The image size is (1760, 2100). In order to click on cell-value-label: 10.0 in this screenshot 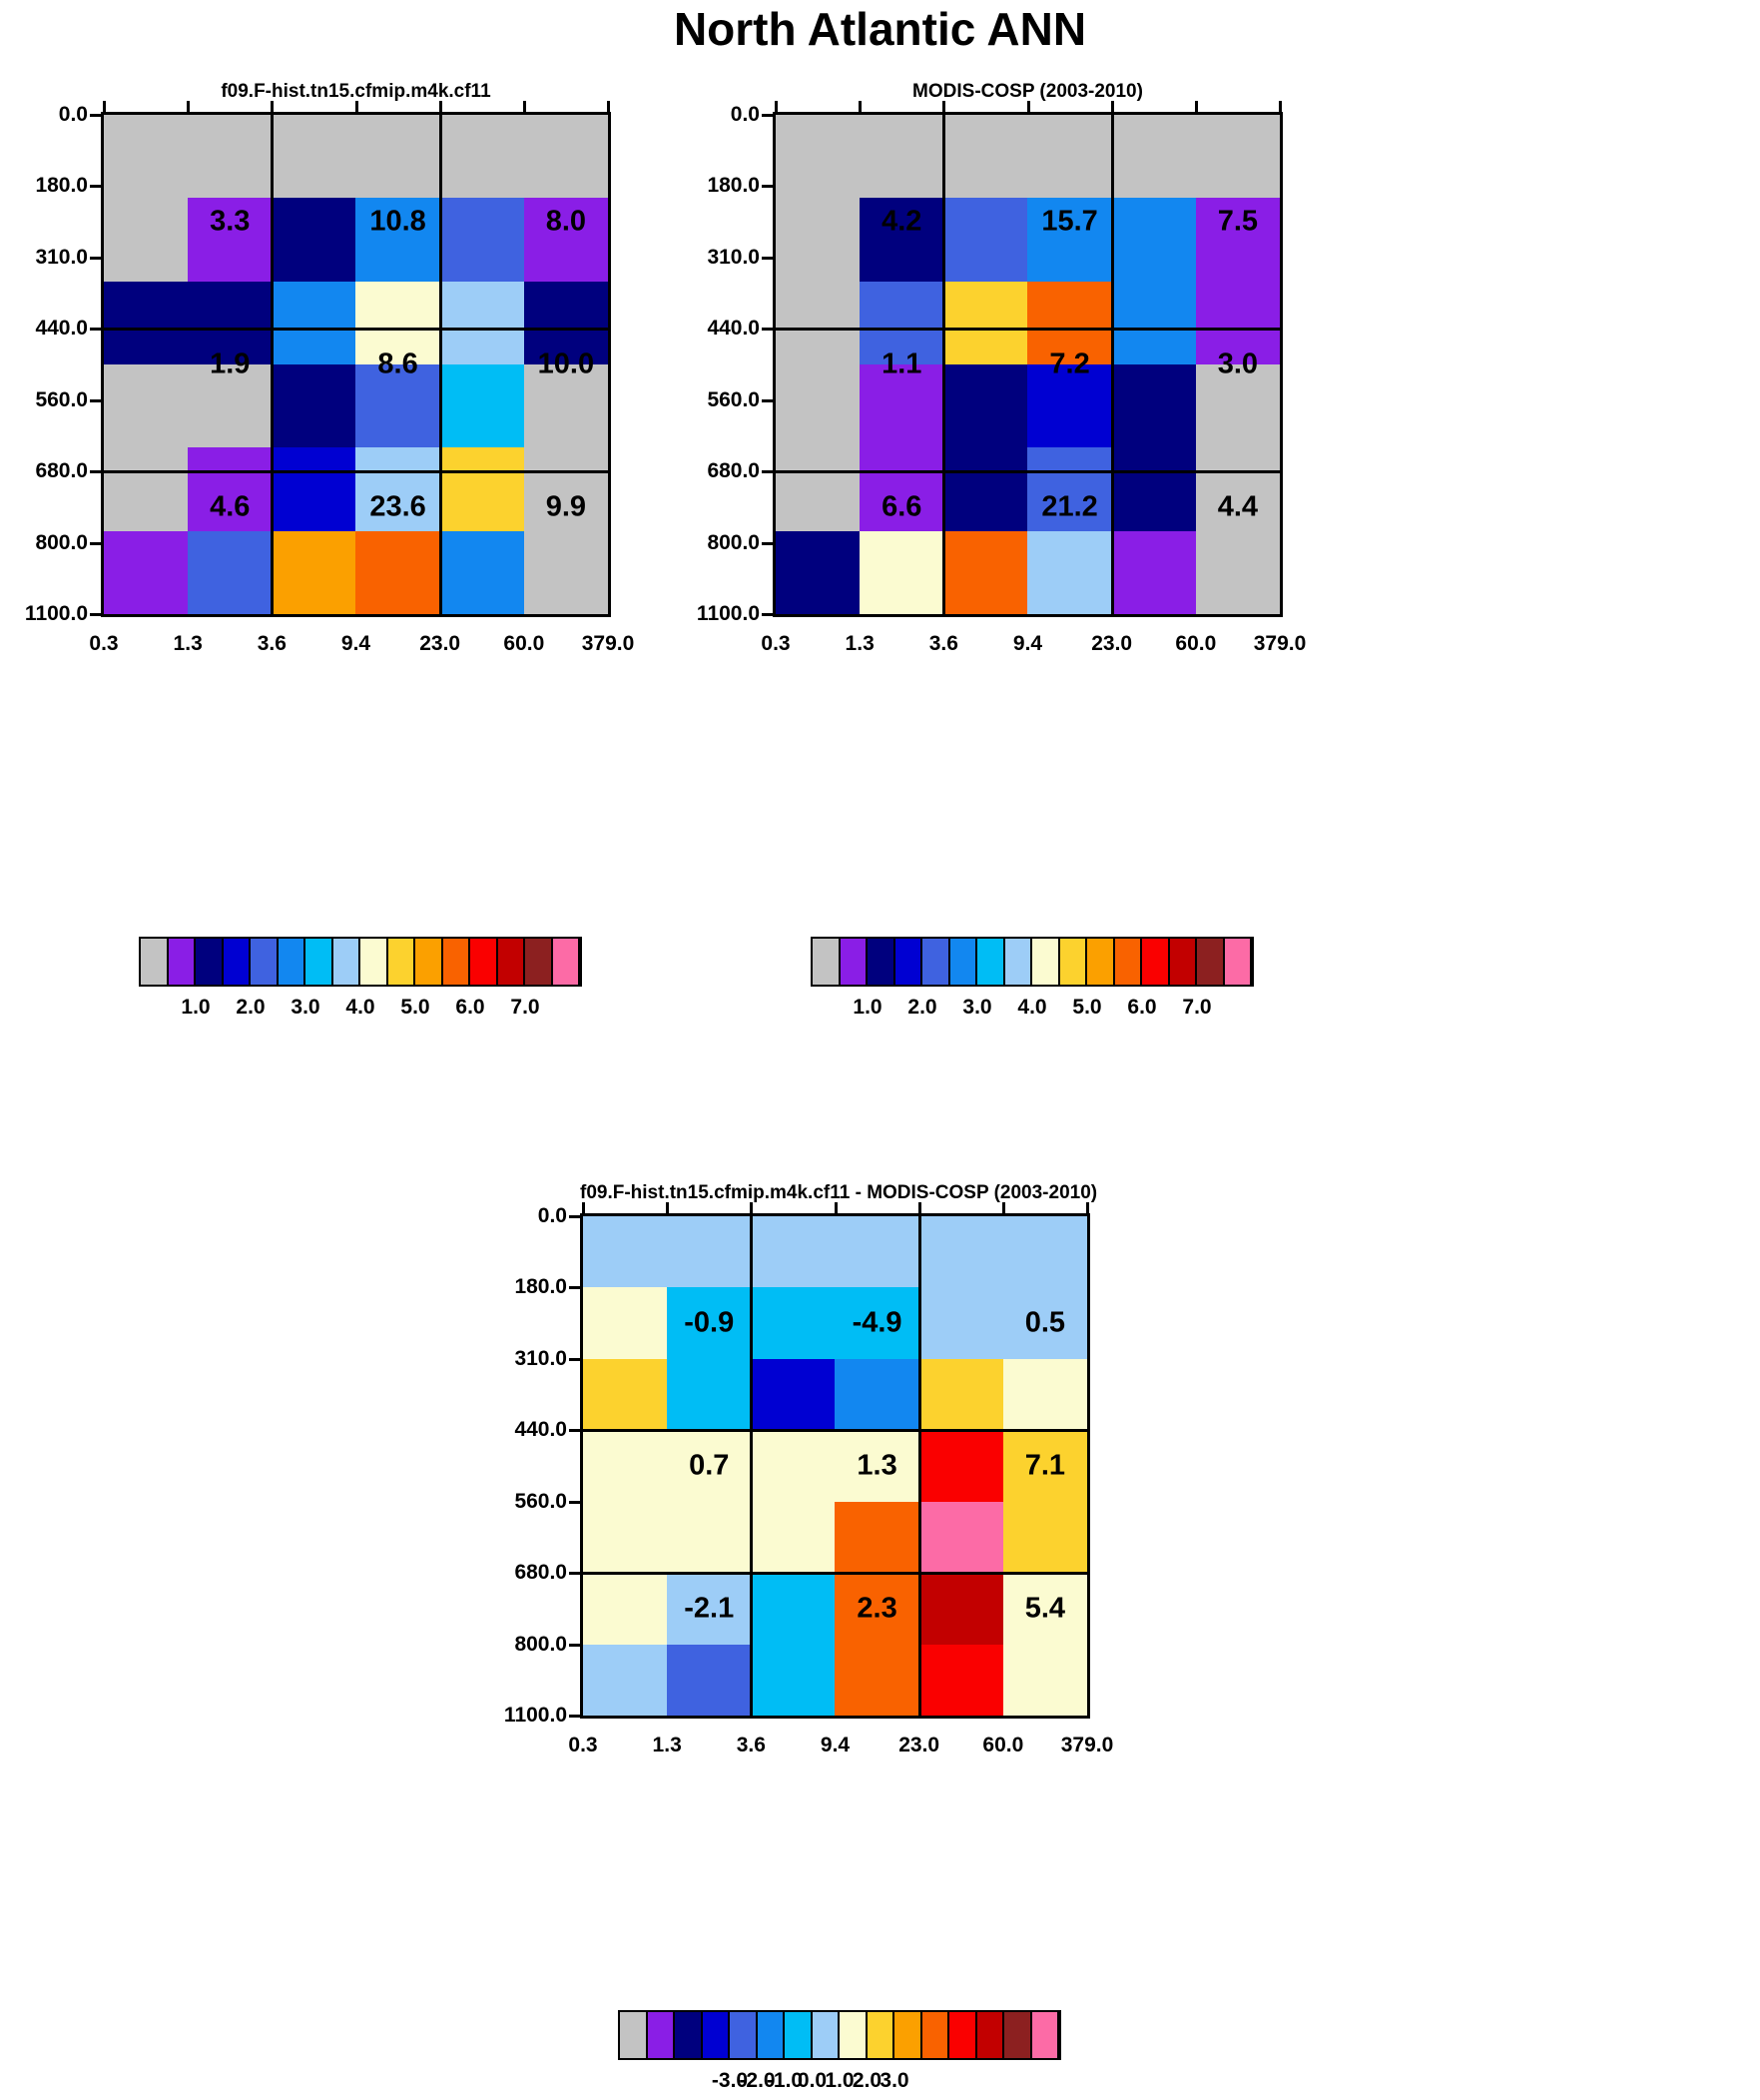, I will do `click(566, 364)`.